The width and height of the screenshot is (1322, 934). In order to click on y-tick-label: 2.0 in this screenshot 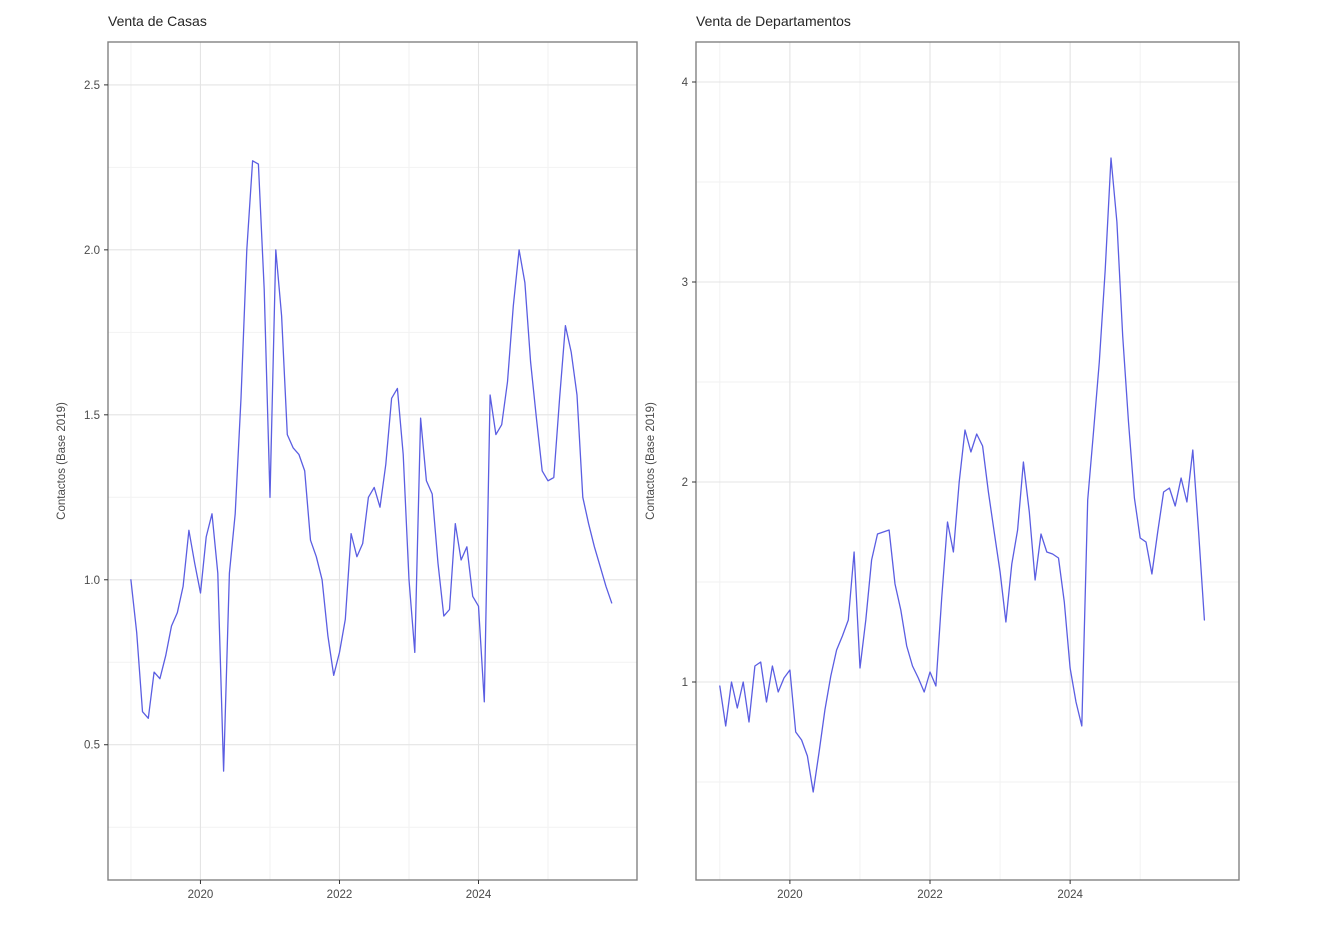, I will do `click(92, 251)`.